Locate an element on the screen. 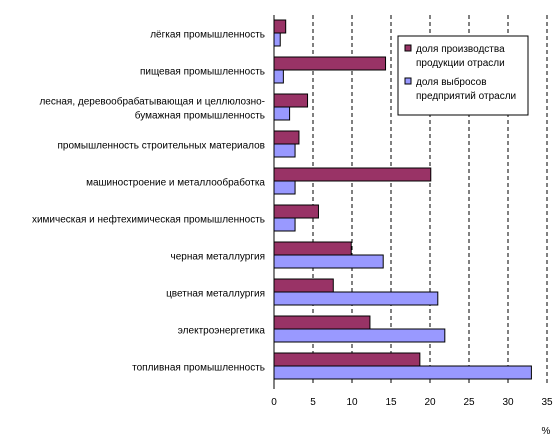 Image resolution: width=560 pixels, height=447 pixels. x-tick-label: 35 is located at coordinates (547, 402).